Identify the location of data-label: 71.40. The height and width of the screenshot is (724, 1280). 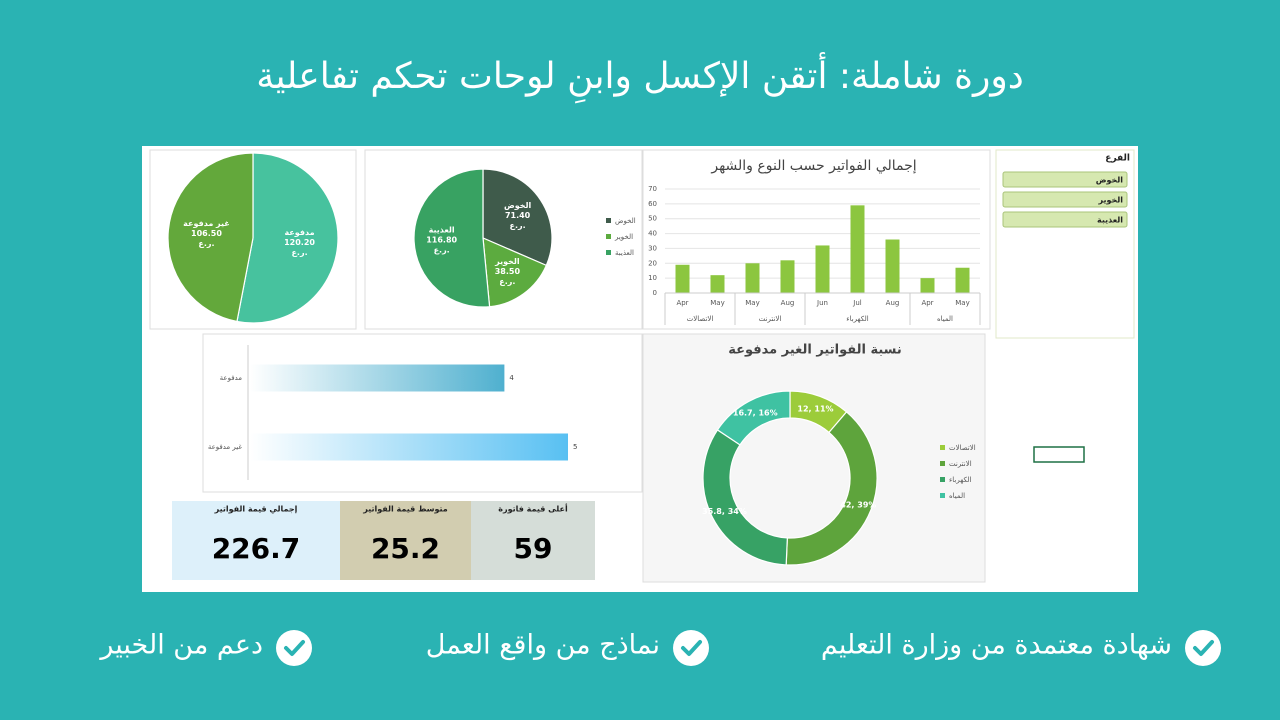
(518, 215).